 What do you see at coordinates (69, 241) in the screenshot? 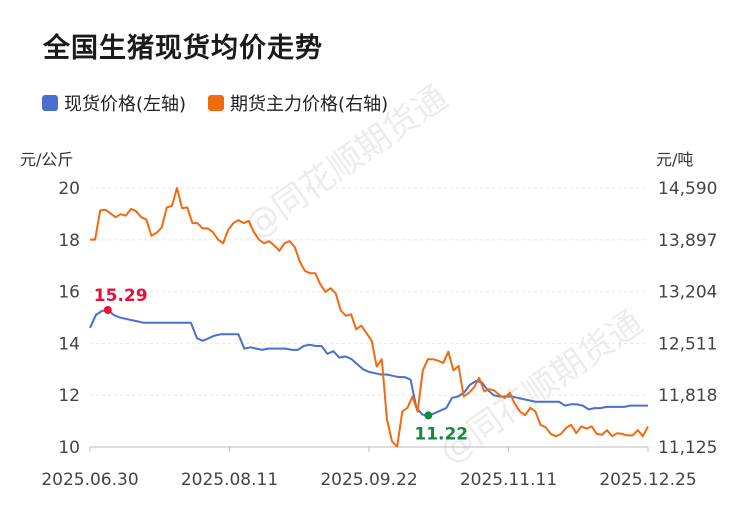
I see `left-tick-label: 18` at bounding box center [69, 241].